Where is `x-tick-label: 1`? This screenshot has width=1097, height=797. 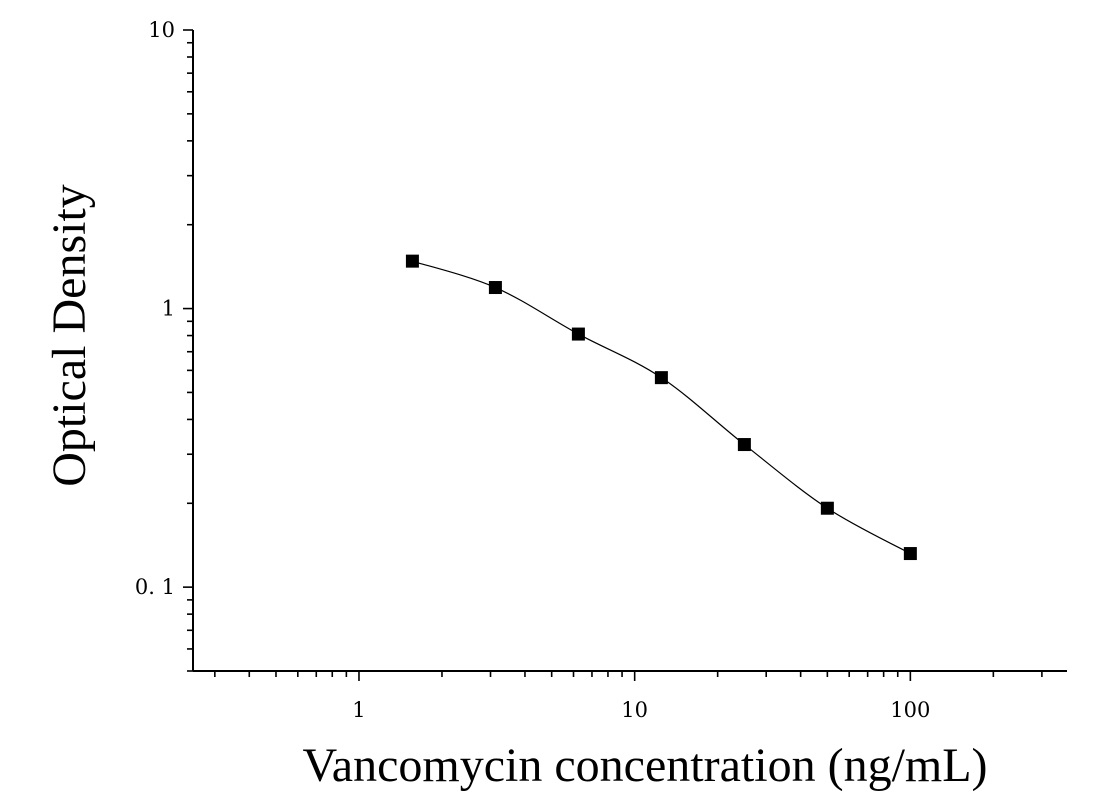
x-tick-label: 1 is located at coordinates (358, 710).